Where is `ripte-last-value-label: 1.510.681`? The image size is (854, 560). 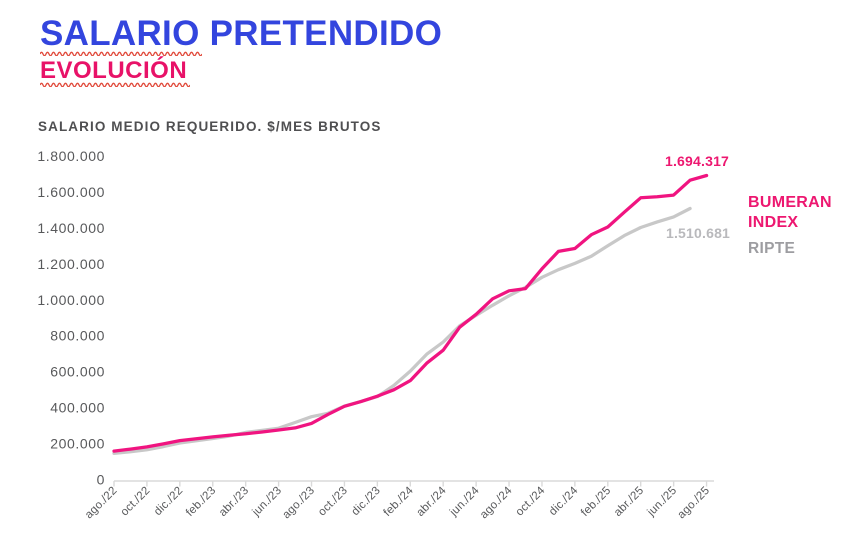 ripte-last-value-label: 1.510.681 is located at coordinates (698, 233).